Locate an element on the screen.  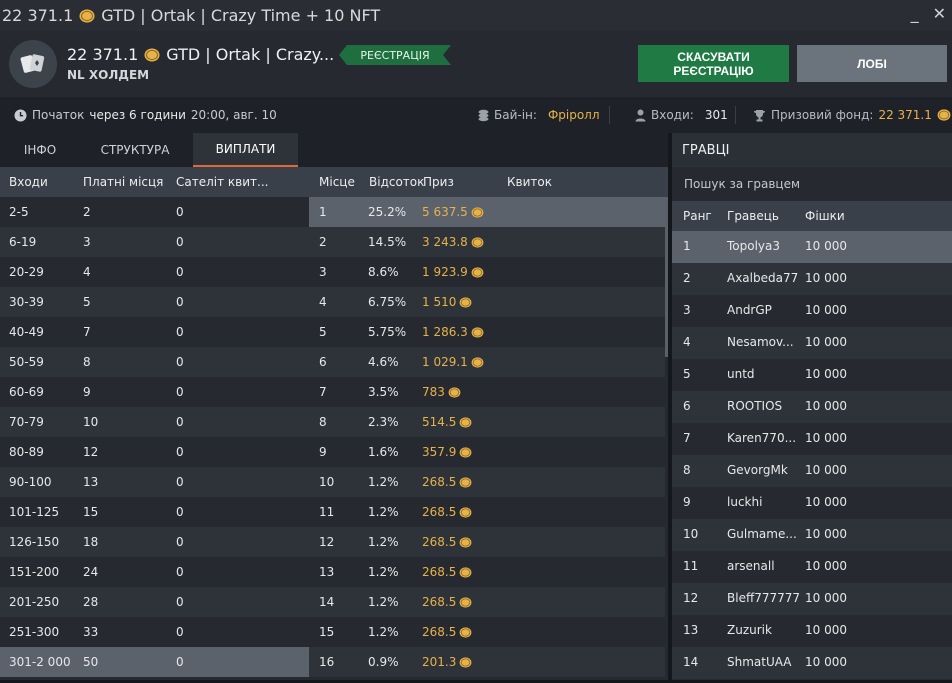
player-row: 9 luckhi 10 000 is located at coordinates (812, 503).